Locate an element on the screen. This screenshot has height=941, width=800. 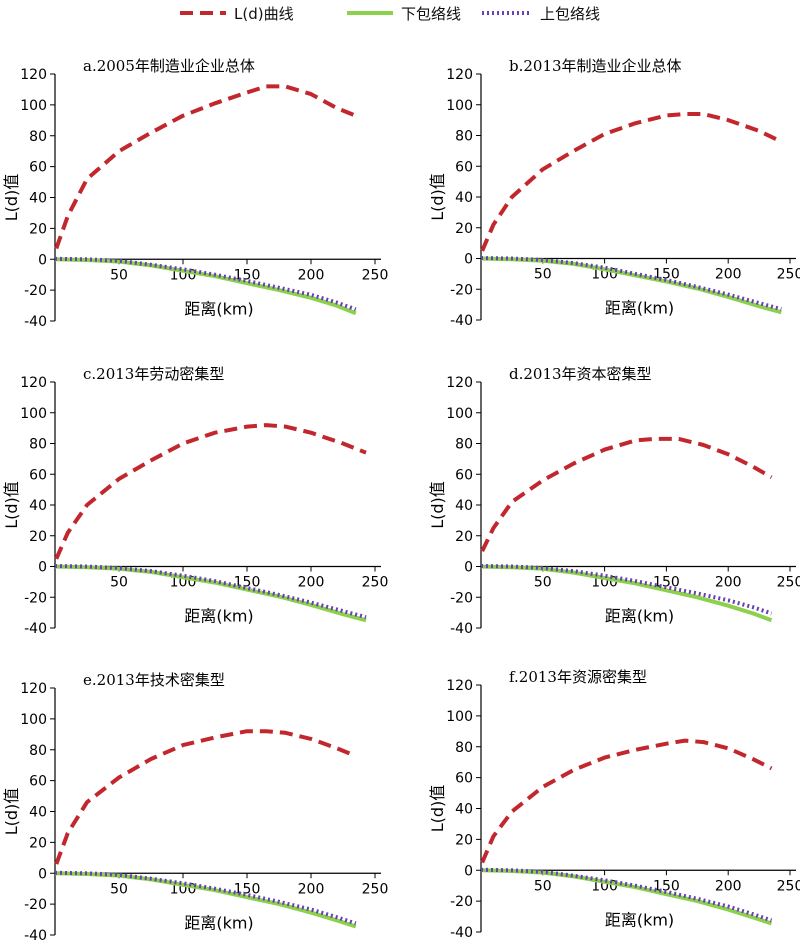
legend-item-ld: L(d)曲线 is located at coordinates (236, 13).